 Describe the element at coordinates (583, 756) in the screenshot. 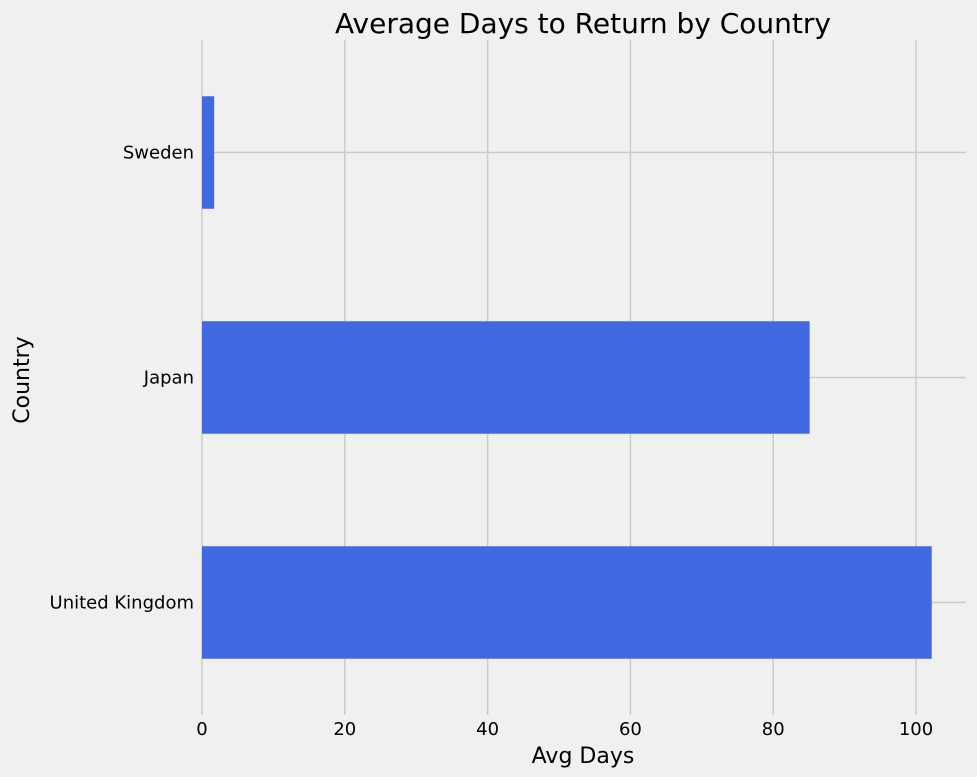

I see `x-axis-label: Avg Days` at that location.